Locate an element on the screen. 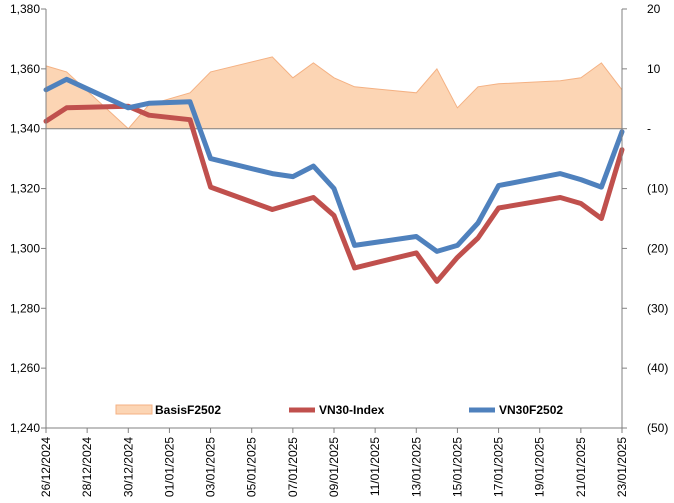  y-left-tick-label: 1,320 is located at coordinates (25, 189).